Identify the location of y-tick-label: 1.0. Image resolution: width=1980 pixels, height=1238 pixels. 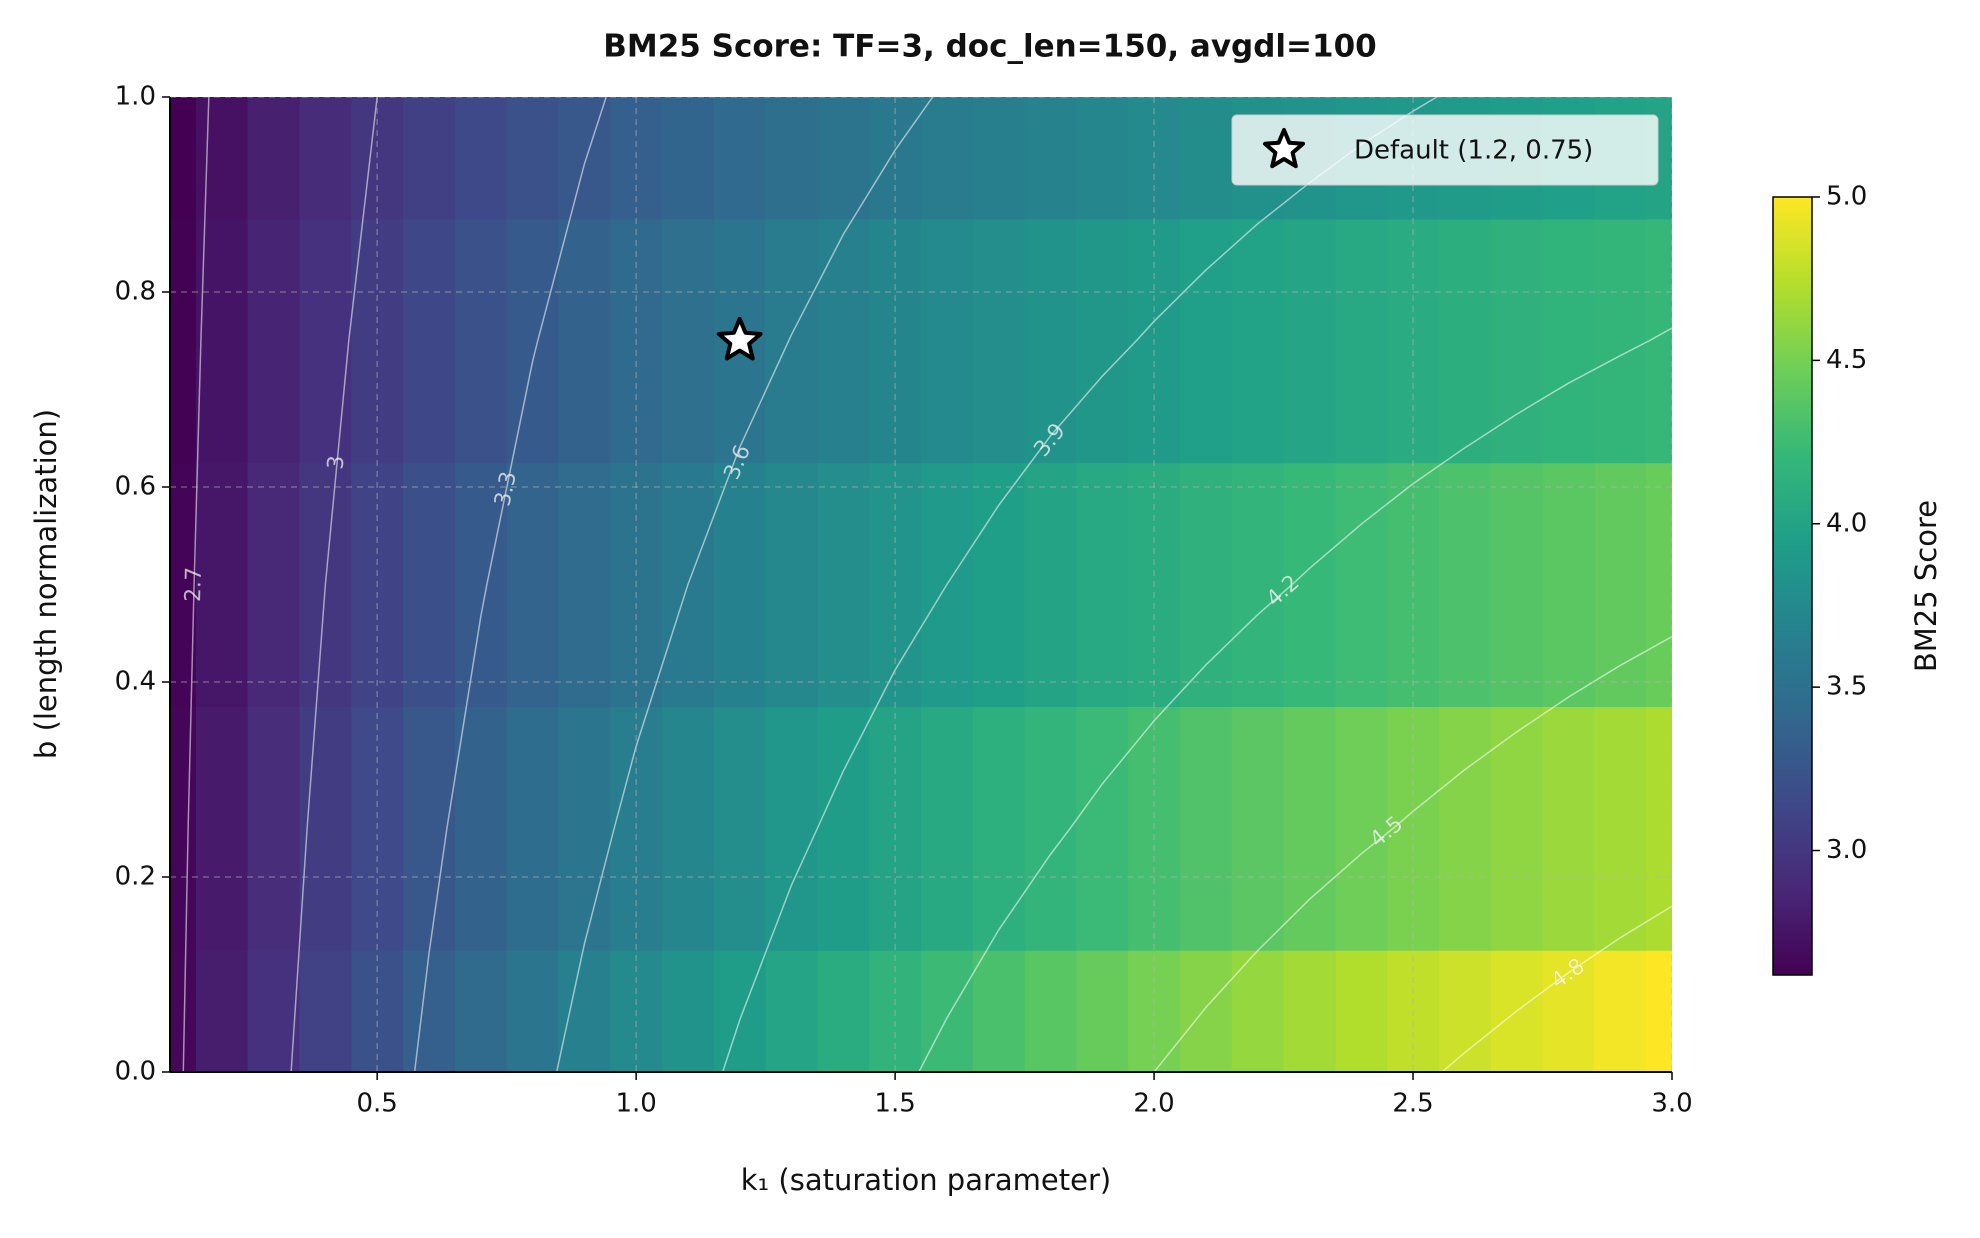
(135, 97).